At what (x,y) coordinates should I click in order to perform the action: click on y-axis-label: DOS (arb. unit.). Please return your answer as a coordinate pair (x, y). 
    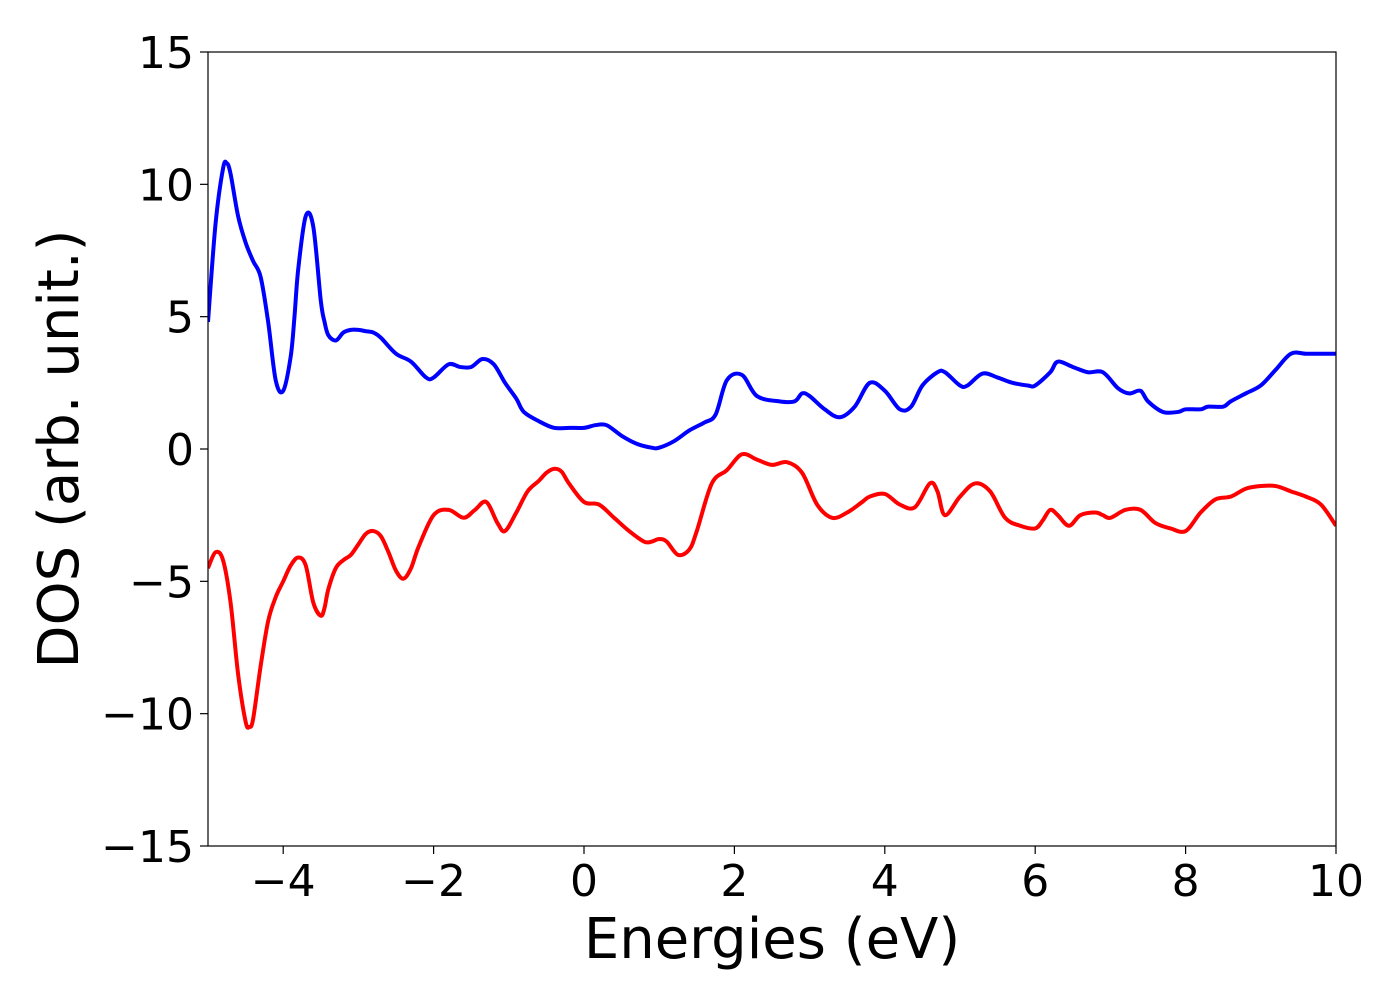
    Looking at the image, I should click on (59, 448).